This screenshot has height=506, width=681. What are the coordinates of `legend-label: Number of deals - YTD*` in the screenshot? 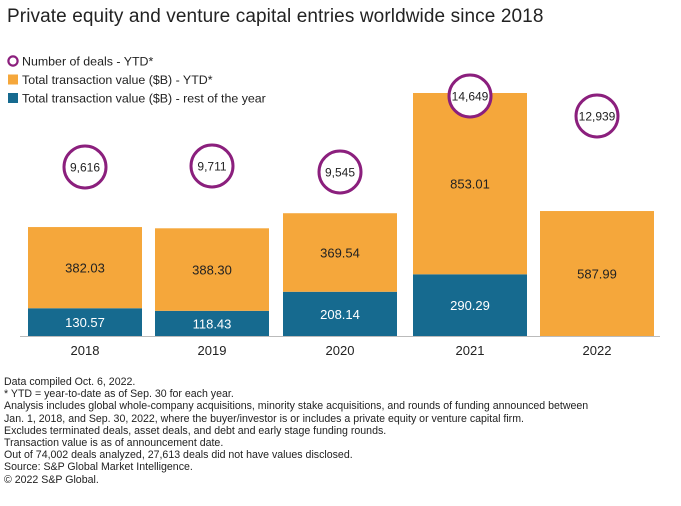 It's located at (87, 62).